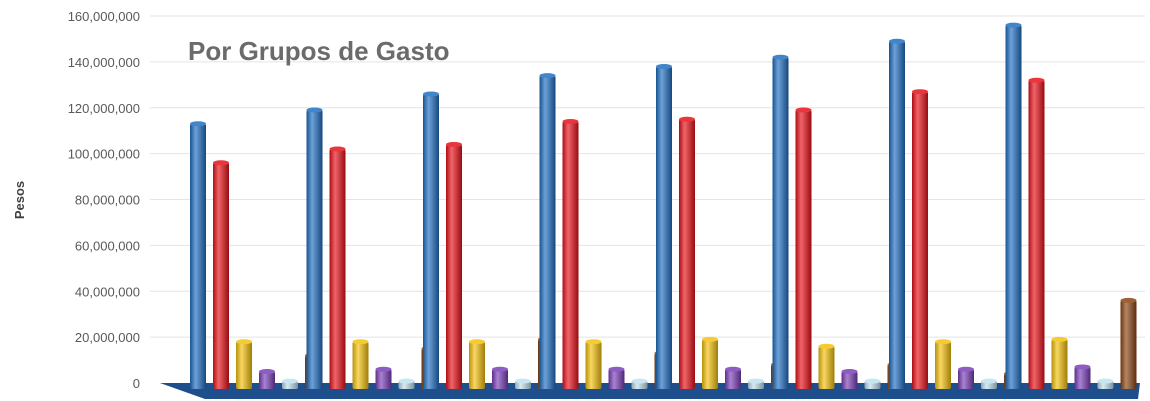 Image resolution: width=1150 pixels, height=401 pixels. What do you see at coordinates (19, 200) in the screenshot?
I see `y-axis-label: Pesos` at bounding box center [19, 200].